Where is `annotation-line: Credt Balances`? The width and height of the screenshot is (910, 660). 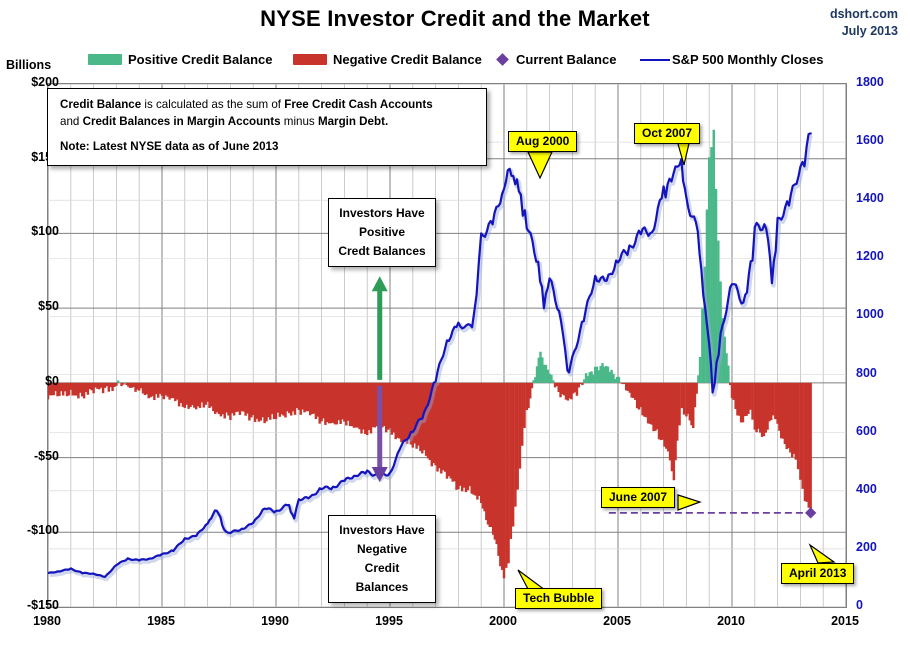
annotation-line: Credt Balances is located at coordinates (382, 251).